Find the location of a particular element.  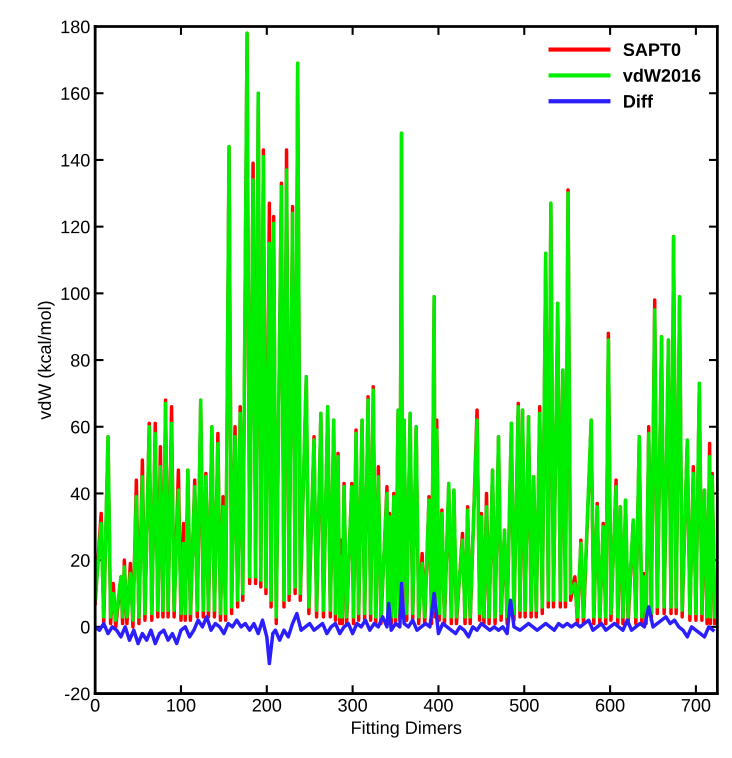

y-tick-label: 120 is located at coordinates (76, 227).